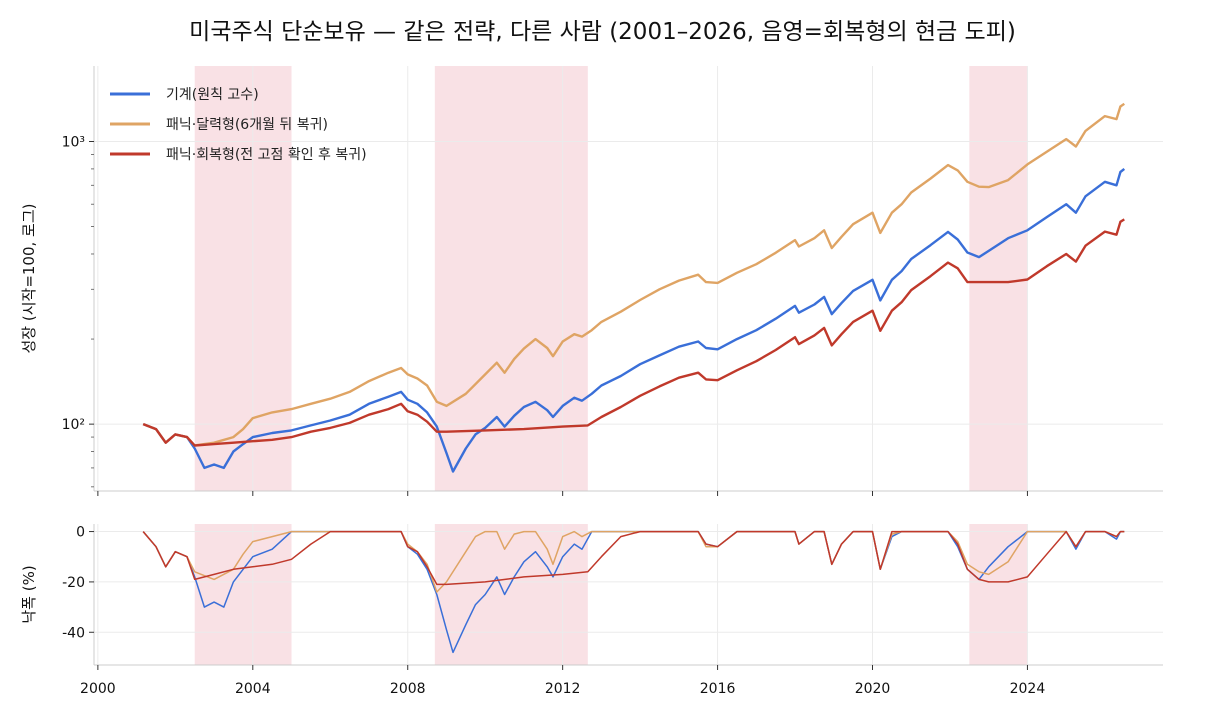  What do you see at coordinates (247, 125) in the screenshot?
I see `legend-label: 패닉·달력형(6개월 뒤 복귀)` at bounding box center [247, 125].